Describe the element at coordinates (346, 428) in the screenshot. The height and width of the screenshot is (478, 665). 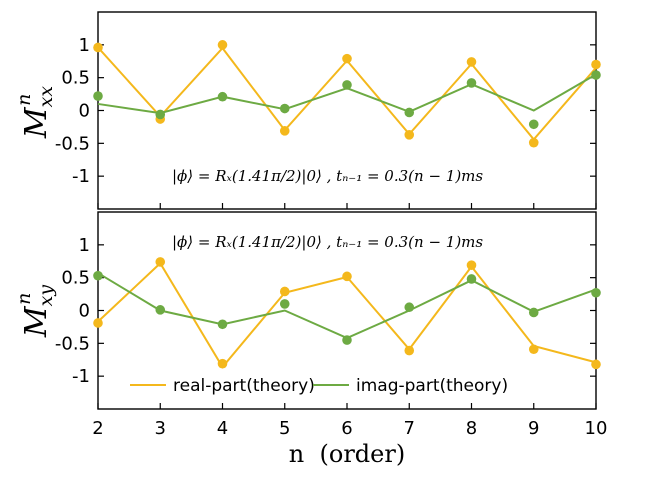
I see `x-tick-label: 6` at that location.